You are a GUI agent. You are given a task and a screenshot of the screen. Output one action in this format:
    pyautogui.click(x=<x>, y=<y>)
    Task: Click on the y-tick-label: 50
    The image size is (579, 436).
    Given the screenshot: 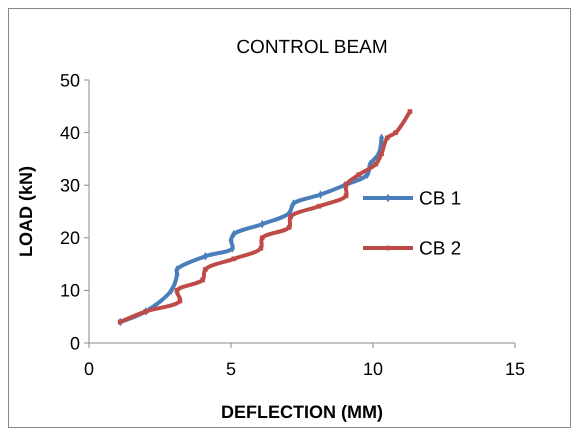 What is the action you would take?
    pyautogui.click(x=70, y=80)
    